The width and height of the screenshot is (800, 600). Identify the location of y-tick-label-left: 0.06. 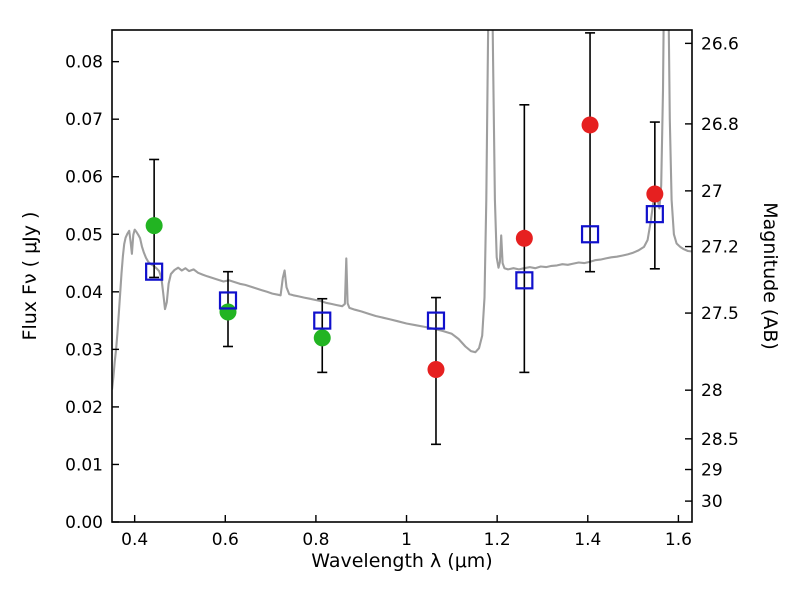
(84, 178).